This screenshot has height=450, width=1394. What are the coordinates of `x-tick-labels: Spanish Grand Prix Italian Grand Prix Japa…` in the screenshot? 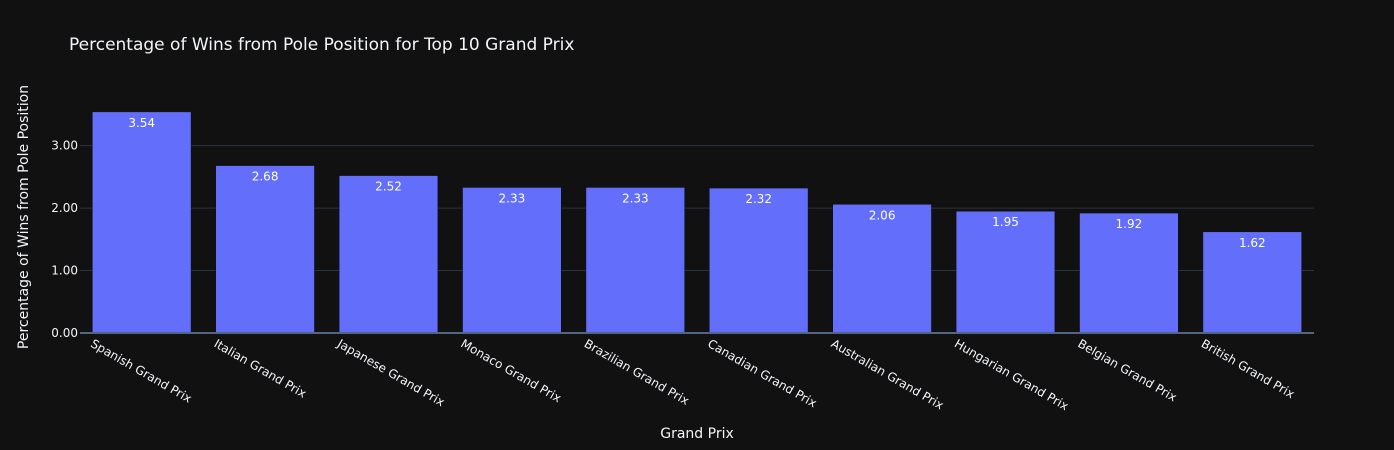 It's located at (692, 374).